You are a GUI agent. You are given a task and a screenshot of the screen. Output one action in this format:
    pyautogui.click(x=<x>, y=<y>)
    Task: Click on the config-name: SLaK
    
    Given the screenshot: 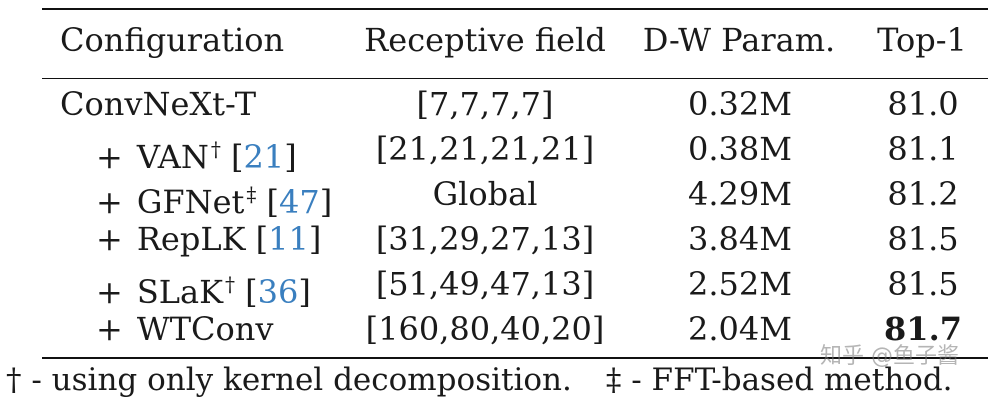 What is the action you would take?
    pyautogui.click(x=179, y=292)
    